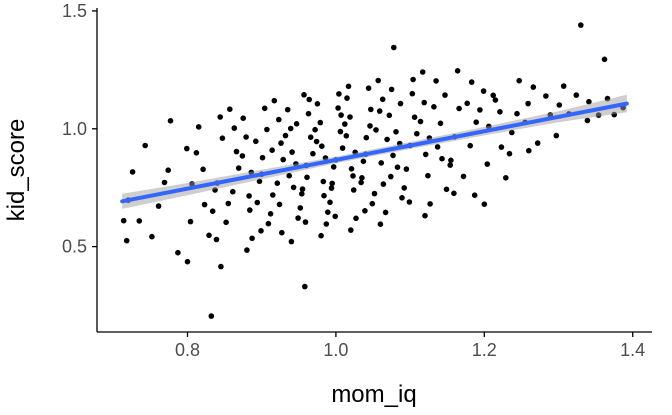  What do you see at coordinates (187, 350) in the screenshot?
I see `x-tick-label: 0.8` at bounding box center [187, 350].